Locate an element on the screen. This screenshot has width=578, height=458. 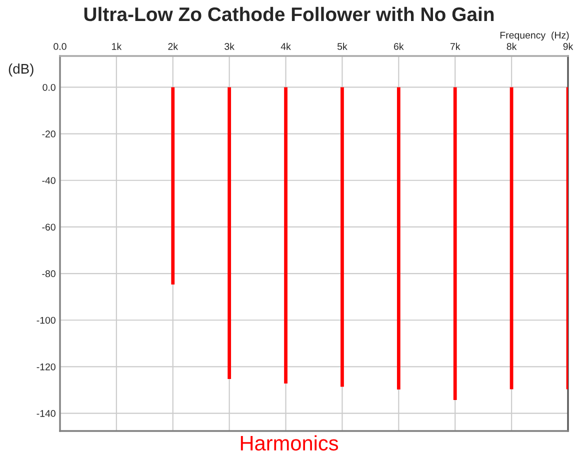
text: Harmonics is located at coordinates (289, 443).